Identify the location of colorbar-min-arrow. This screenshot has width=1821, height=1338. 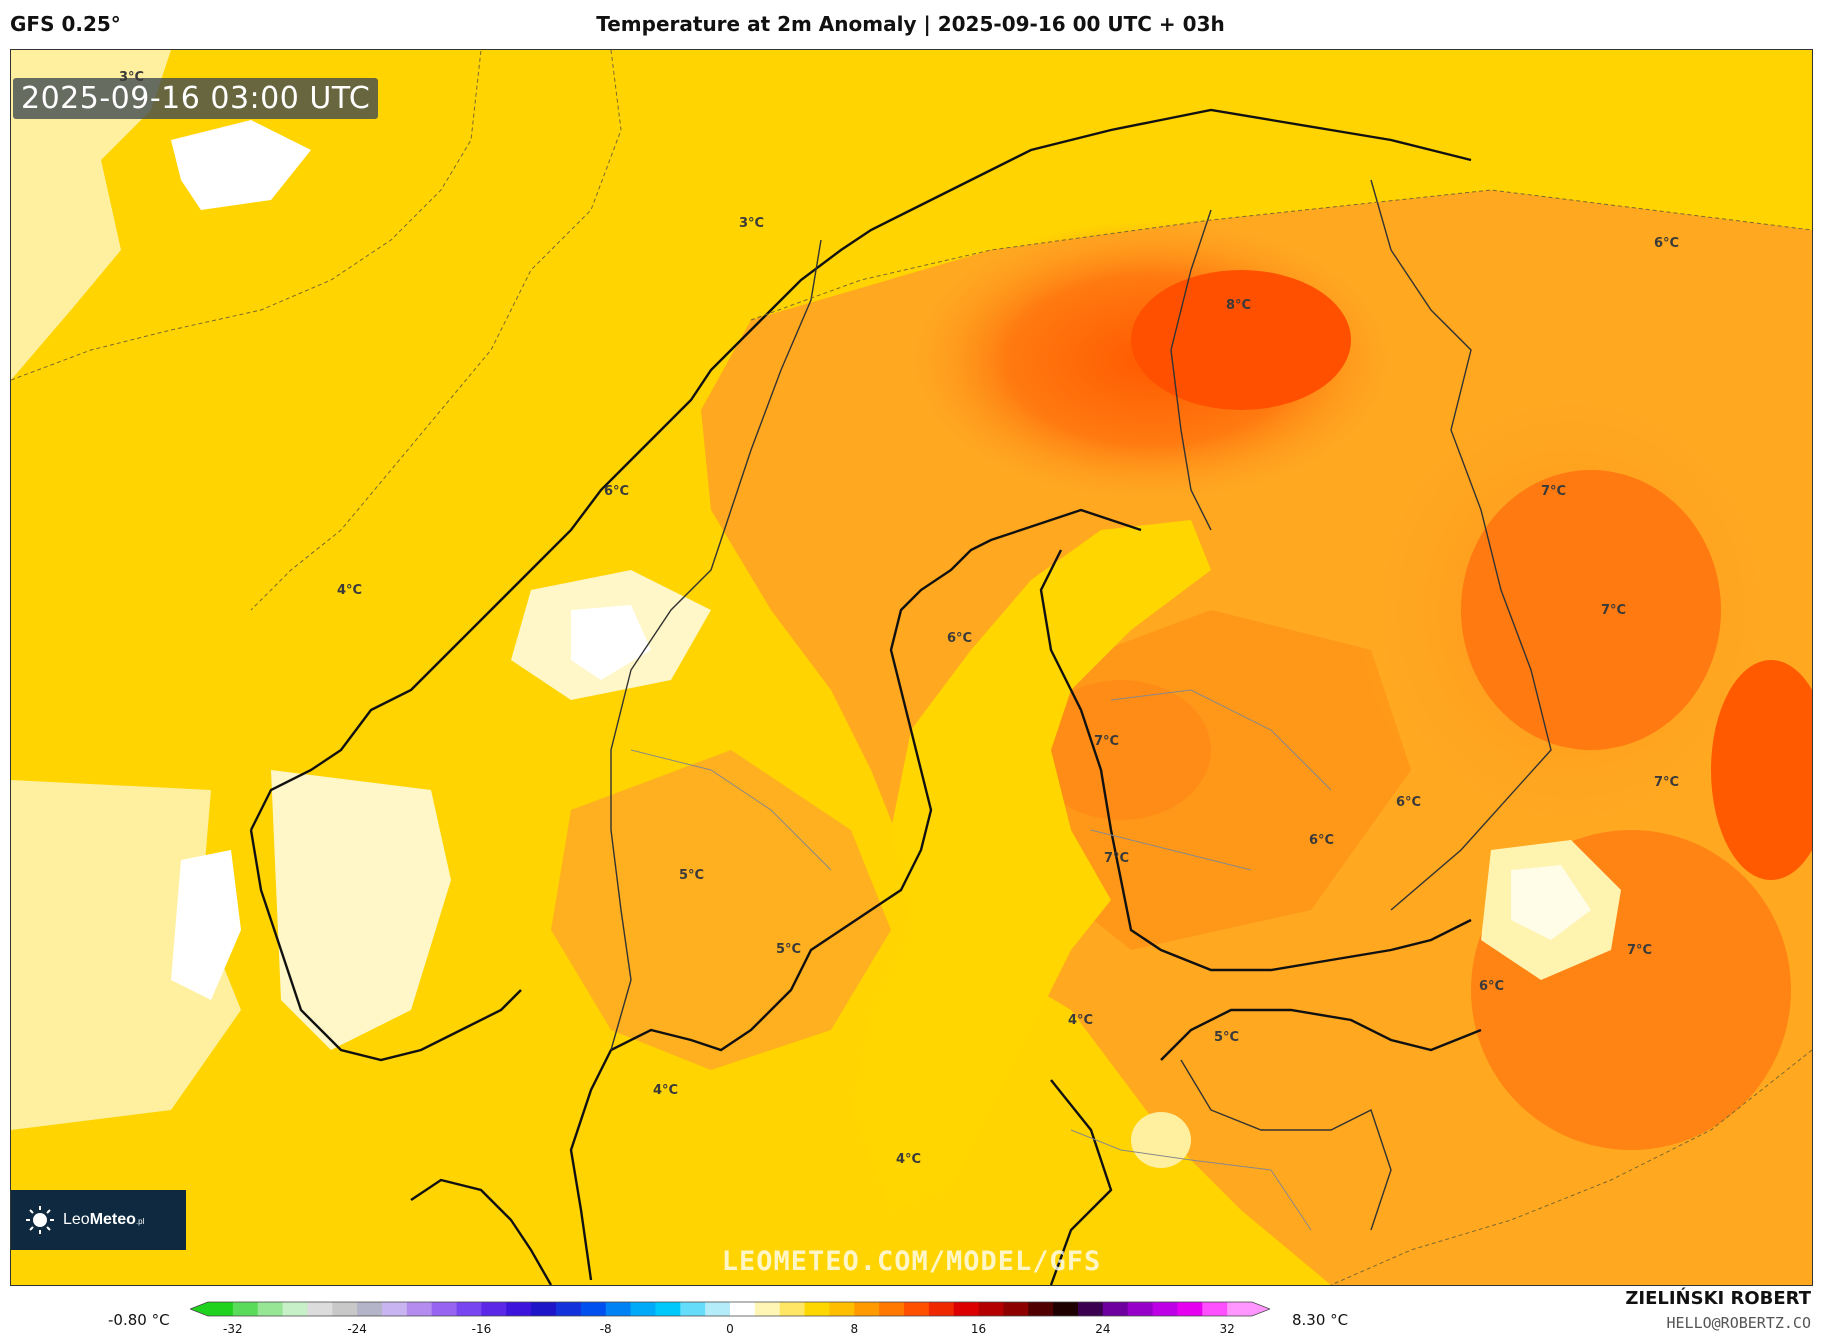
(199, 1309).